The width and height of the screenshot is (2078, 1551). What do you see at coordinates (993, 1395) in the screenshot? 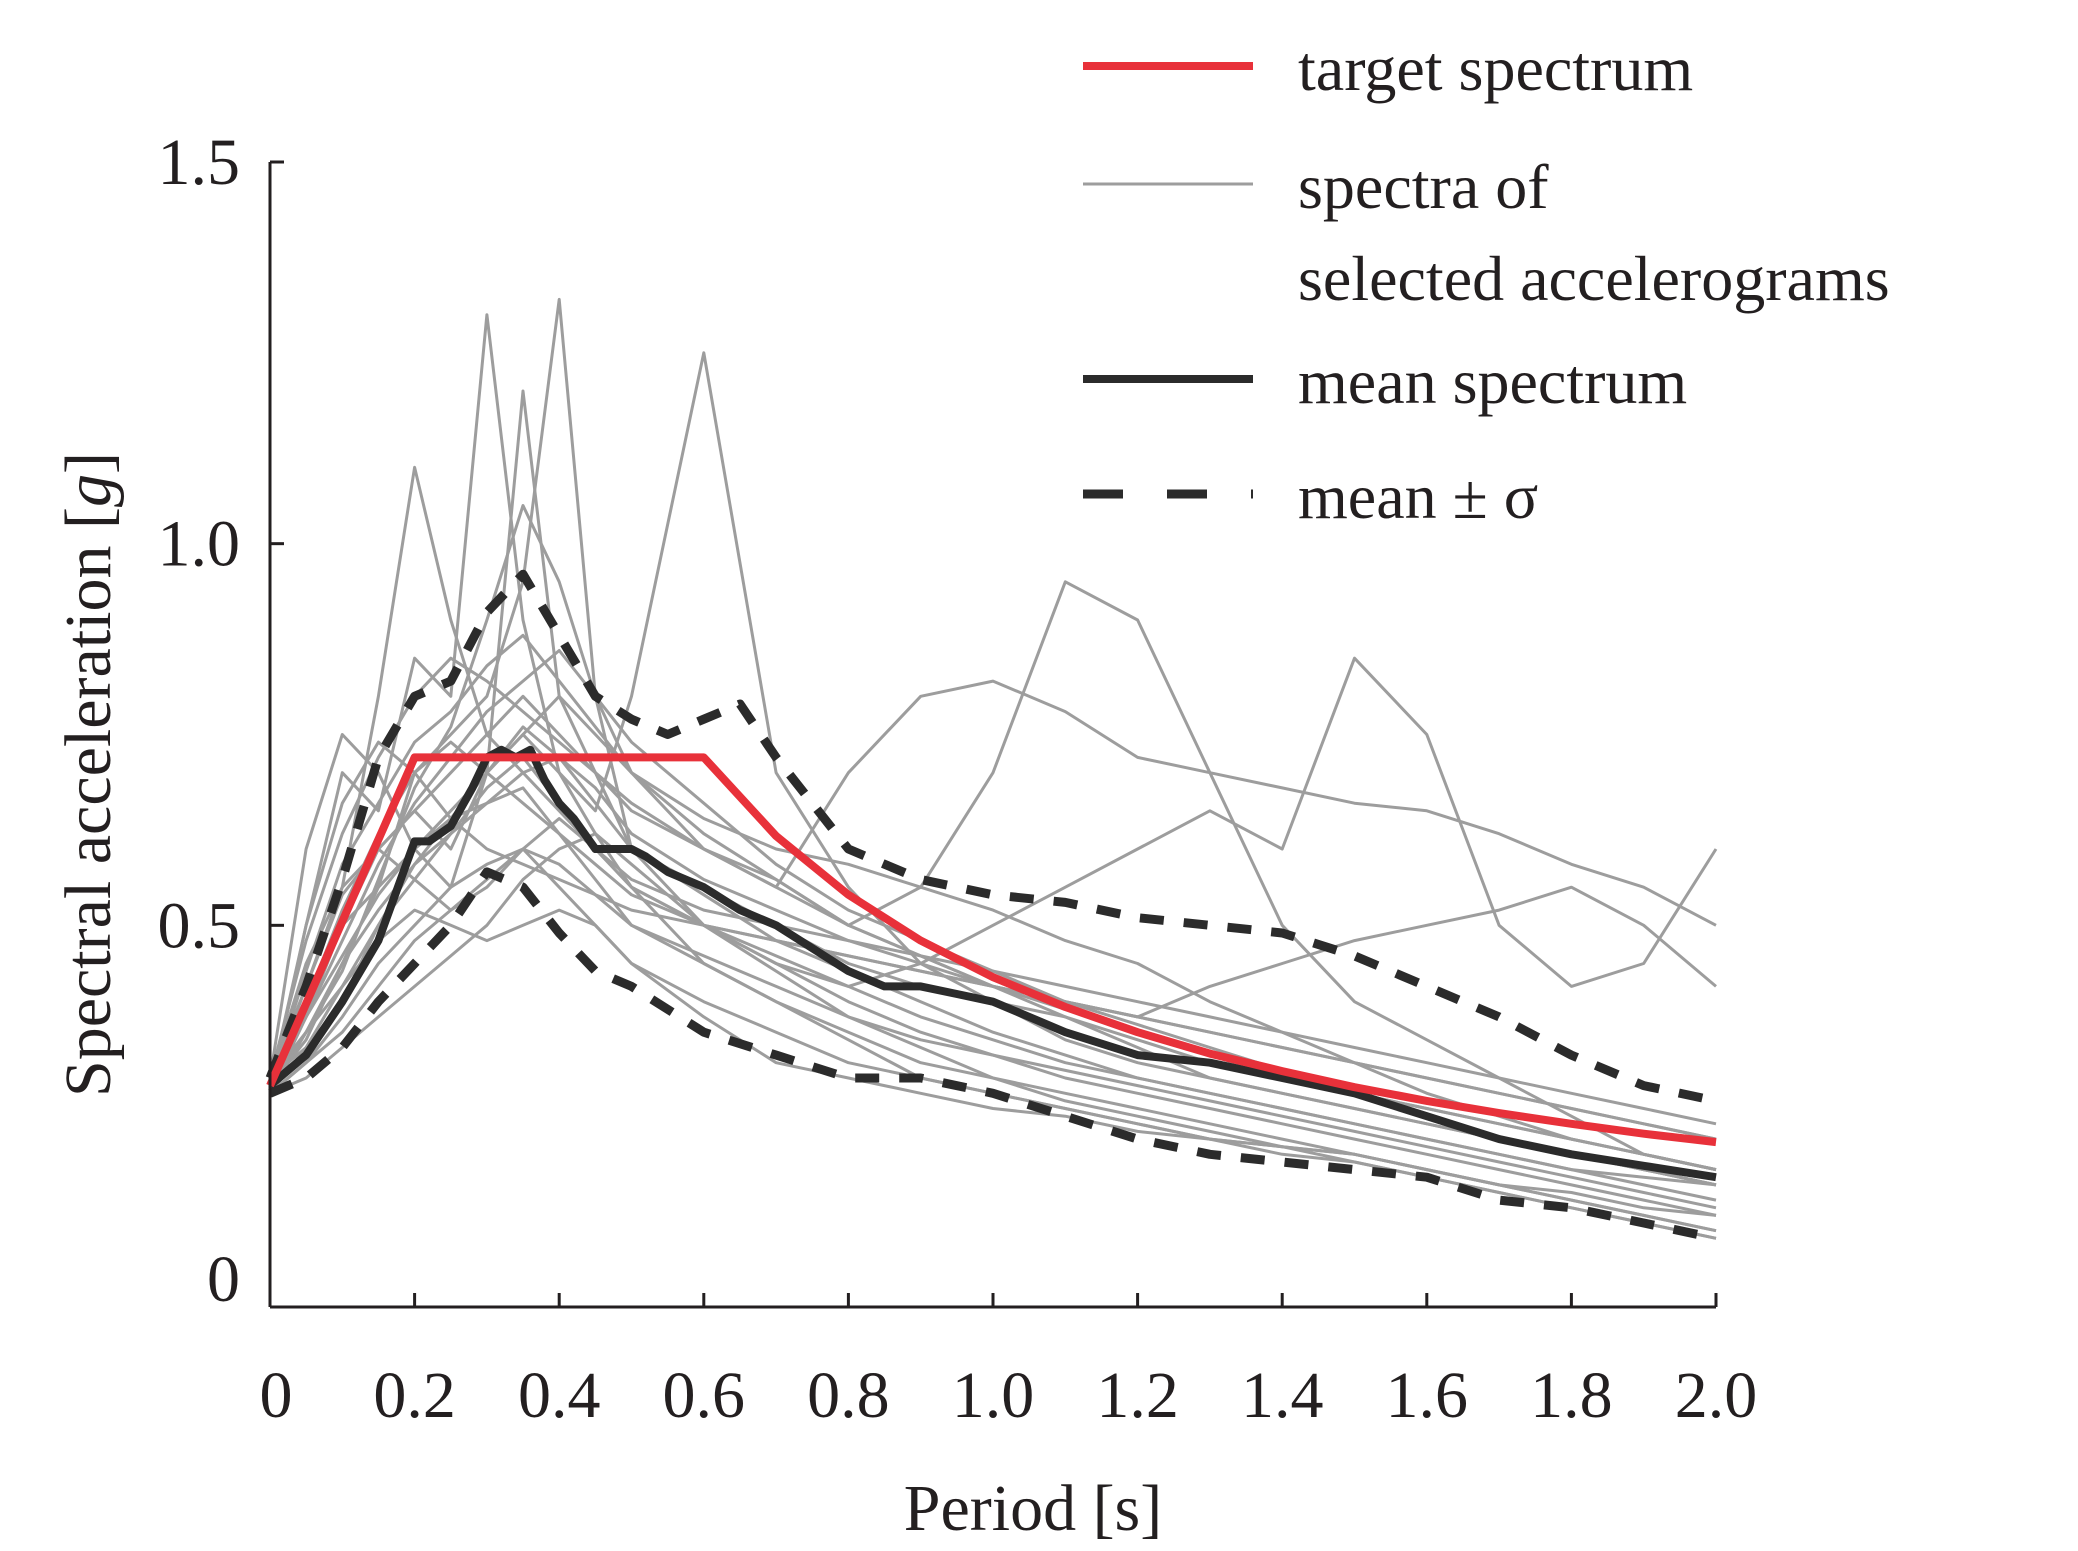
I see `x-tick-label: 1.0` at bounding box center [993, 1395].